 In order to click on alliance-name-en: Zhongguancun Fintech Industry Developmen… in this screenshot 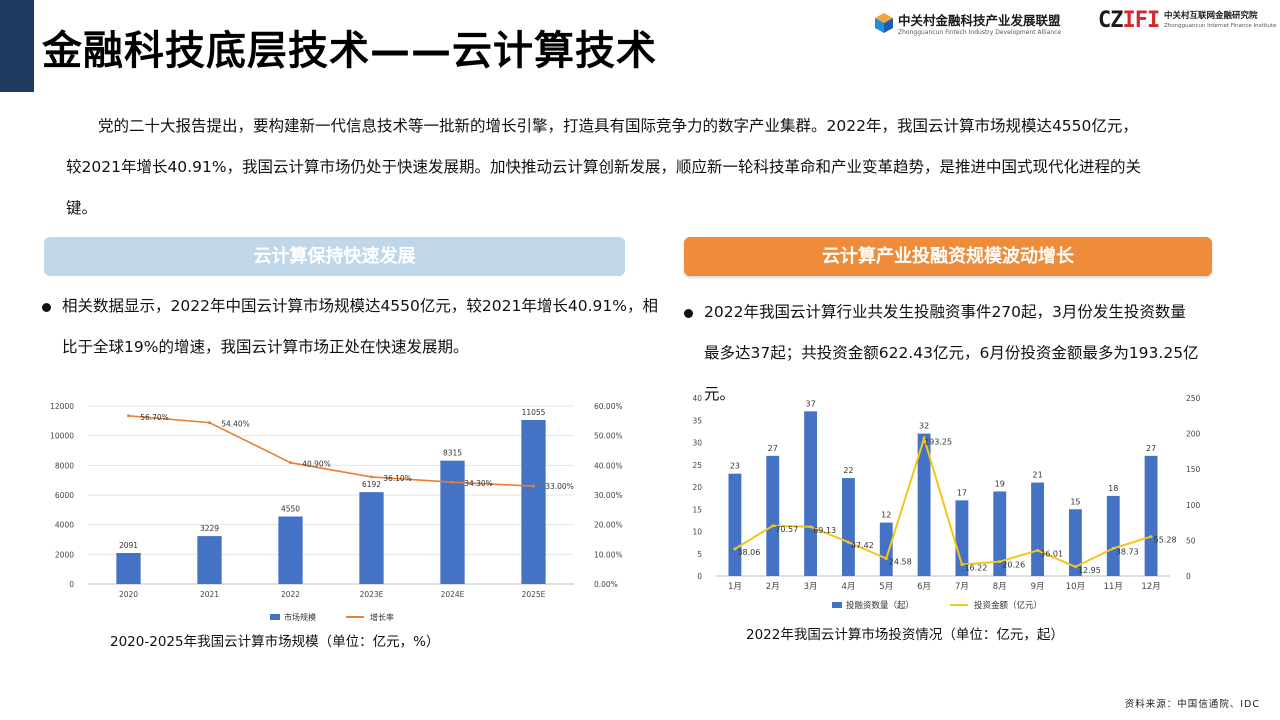, I will do `click(980, 32)`.